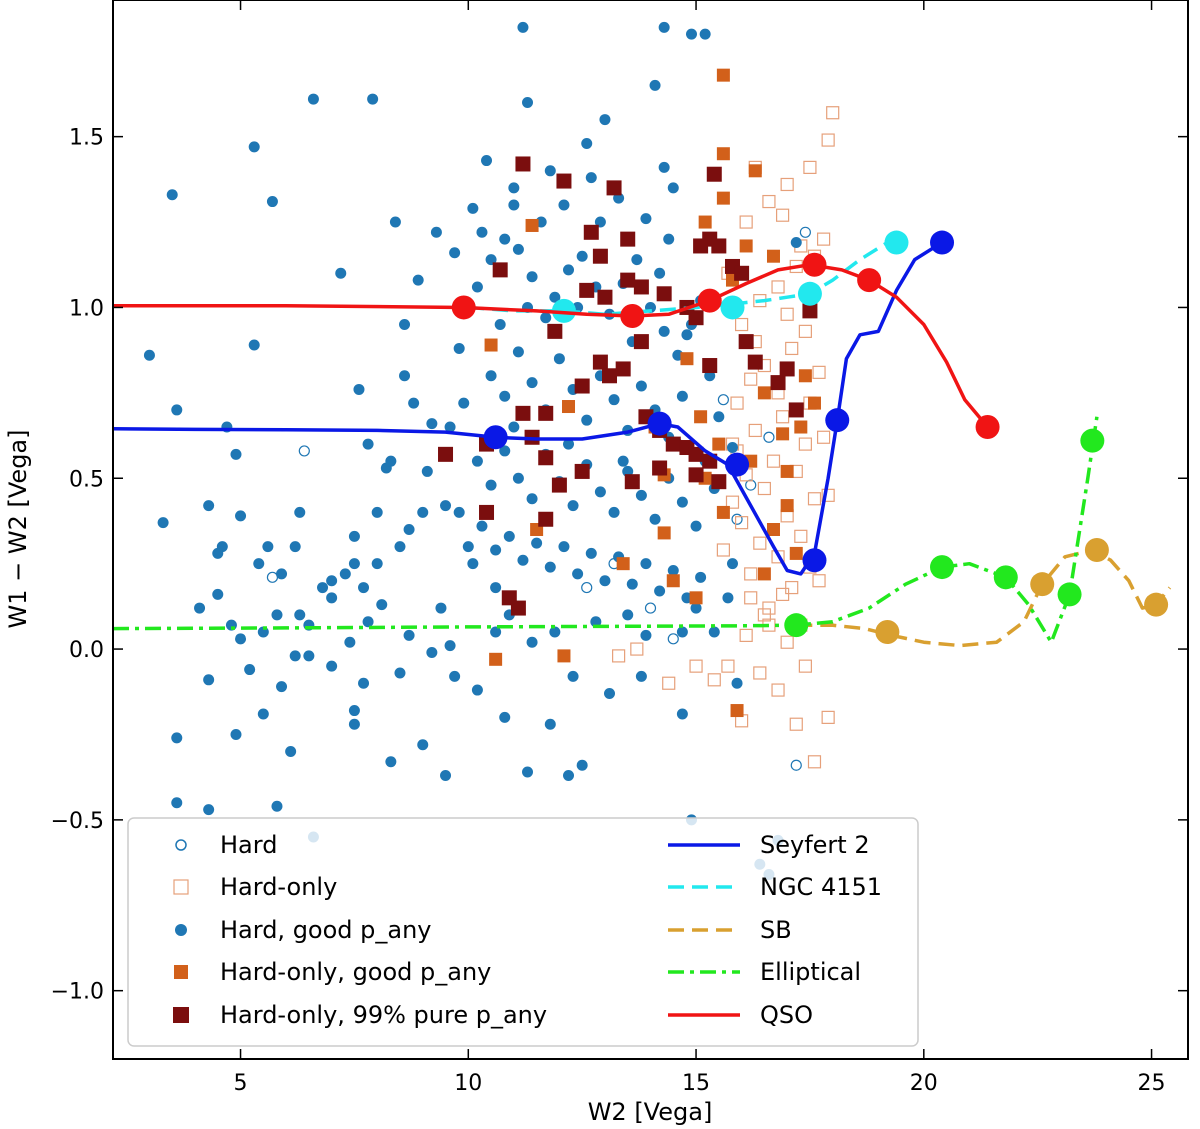 Image resolution: width=1200 pixels, height=1129 pixels. What do you see at coordinates (556, 346) in the screenshot?
I see `line-qso` at bounding box center [556, 346].